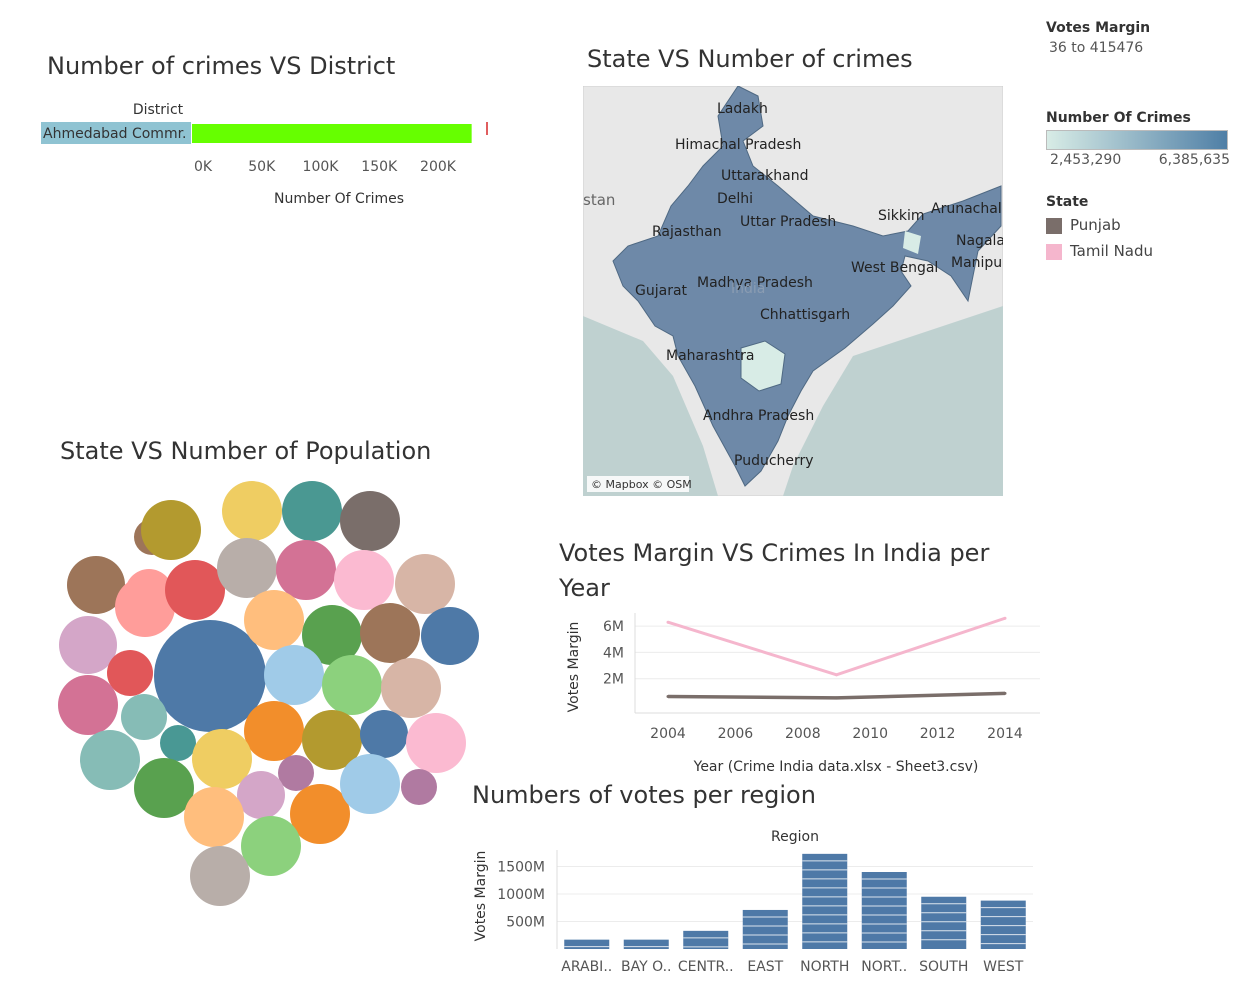 The height and width of the screenshot is (999, 1249). What do you see at coordinates (1054, 251) in the screenshot?
I see `legend-swatch` at bounding box center [1054, 251].